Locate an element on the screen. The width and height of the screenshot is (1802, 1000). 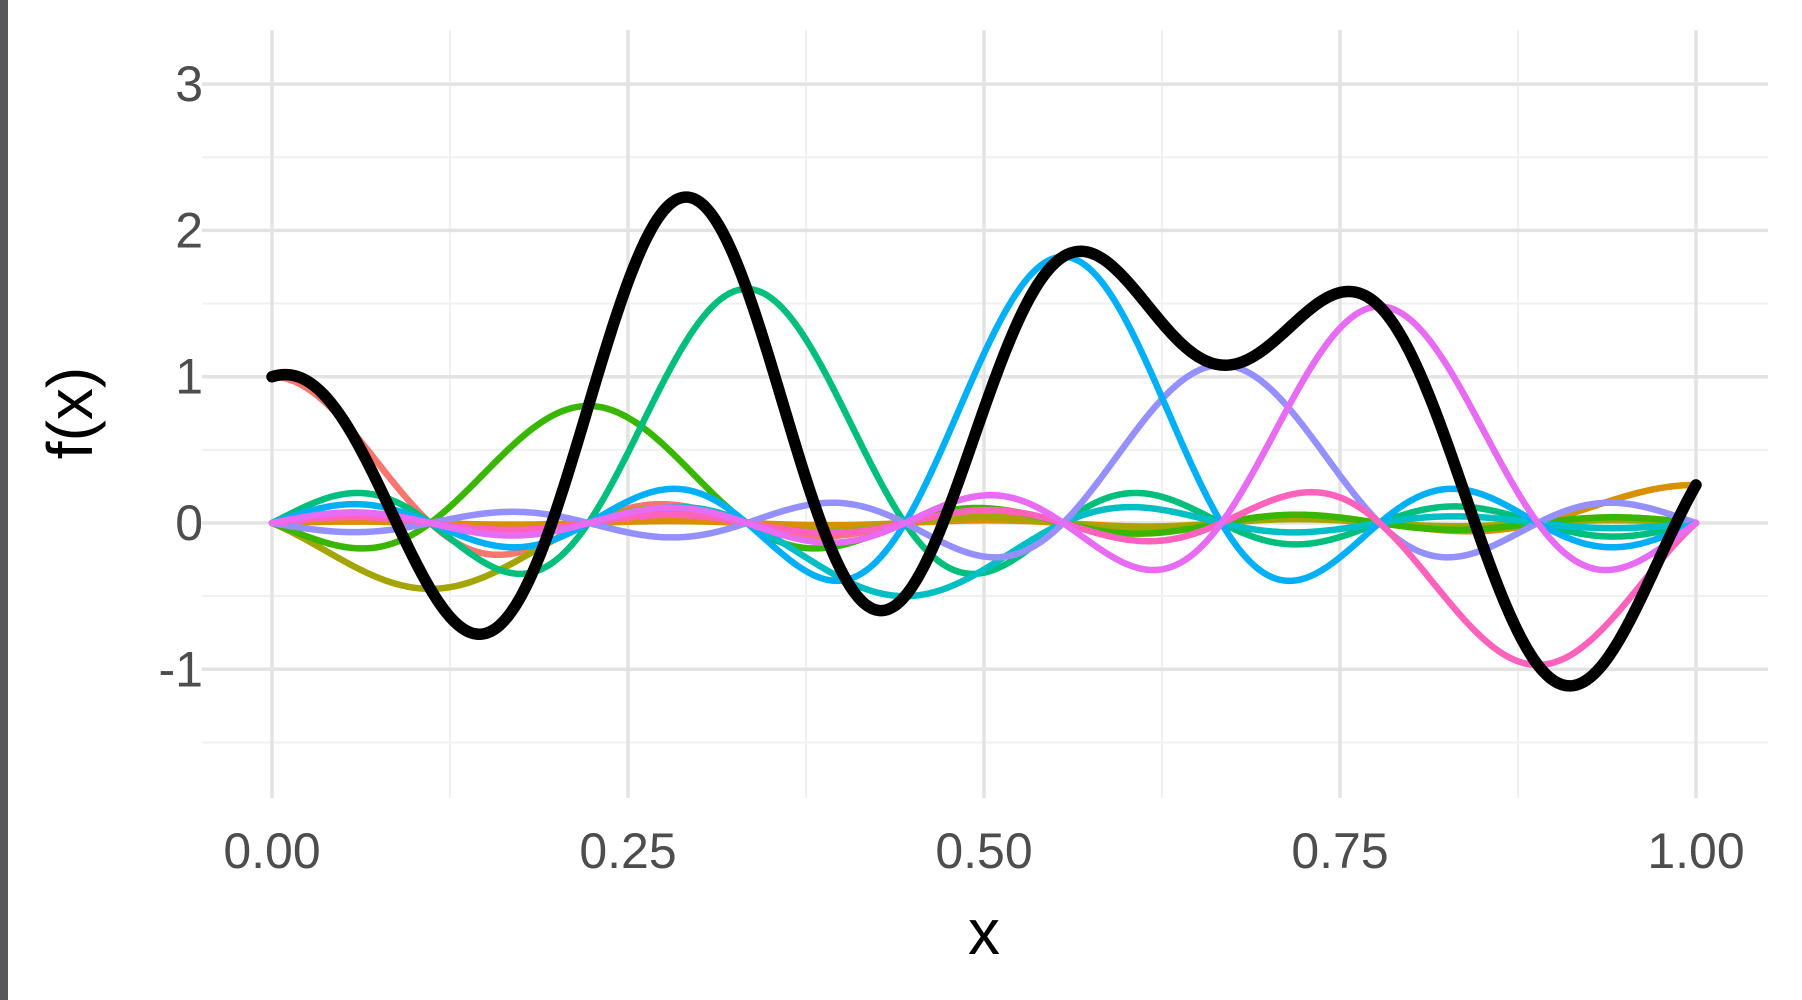
basis-9-curve is located at coordinates (984, 578).